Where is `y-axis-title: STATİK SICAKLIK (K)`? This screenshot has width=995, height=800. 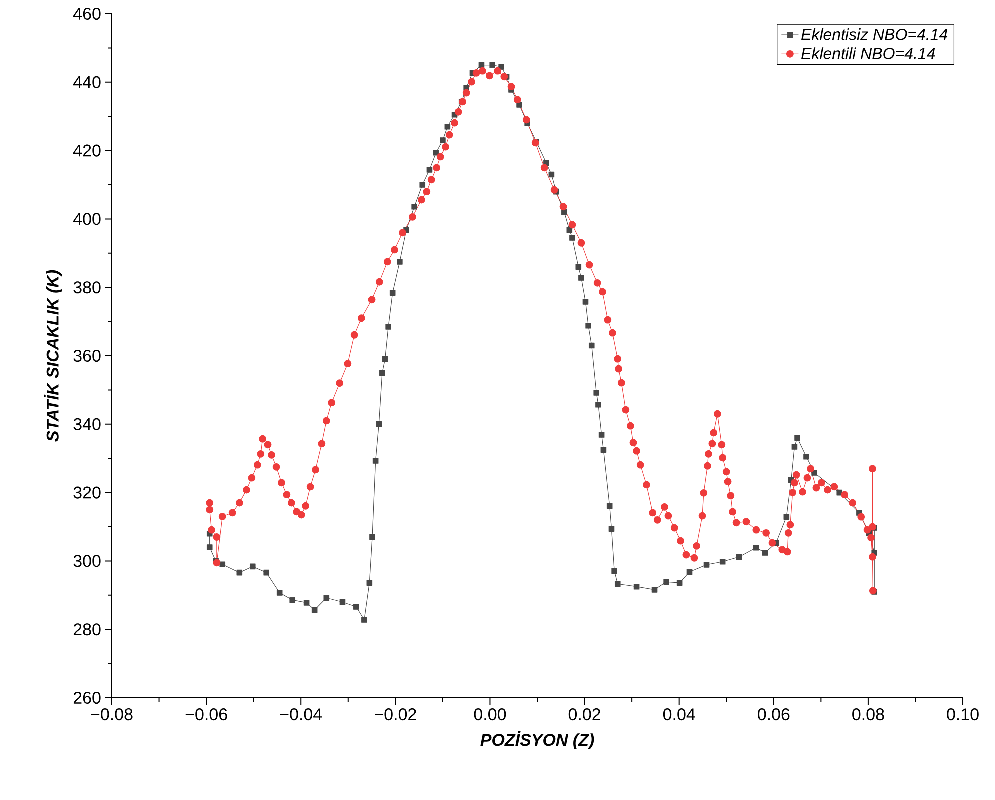 y-axis-title: STATİK SICAKLIK (K) is located at coordinates (53, 356).